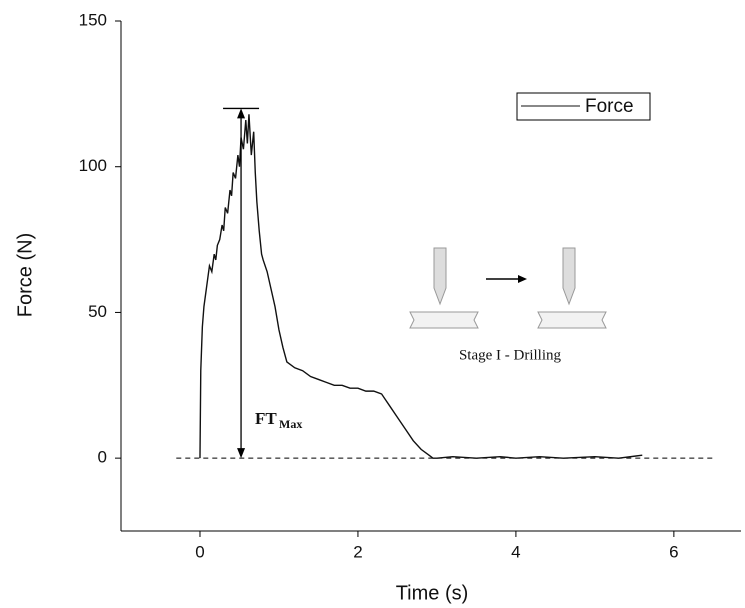  What do you see at coordinates (97, 311) in the screenshot?
I see `y-tick-label: 50` at bounding box center [97, 311].